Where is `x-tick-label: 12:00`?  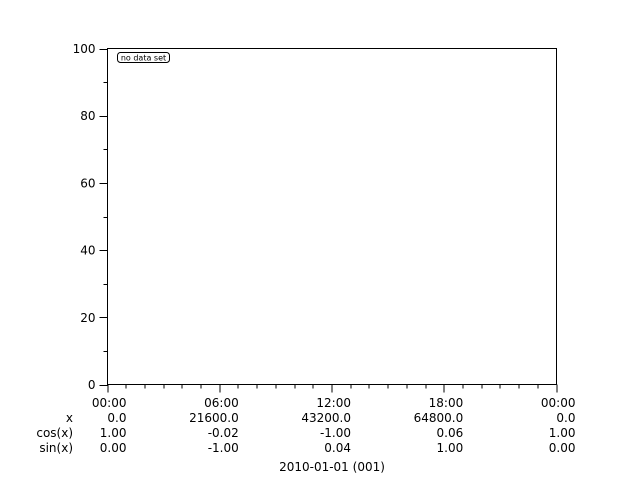
x-tick-label: 12:00 is located at coordinates (333, 403).